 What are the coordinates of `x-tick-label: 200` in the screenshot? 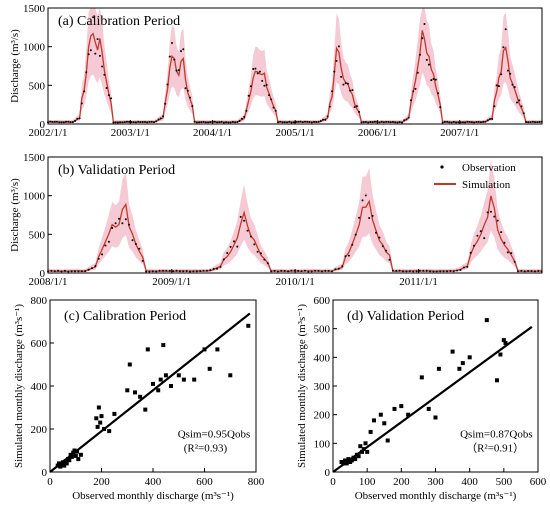 It's located at (101, 482).